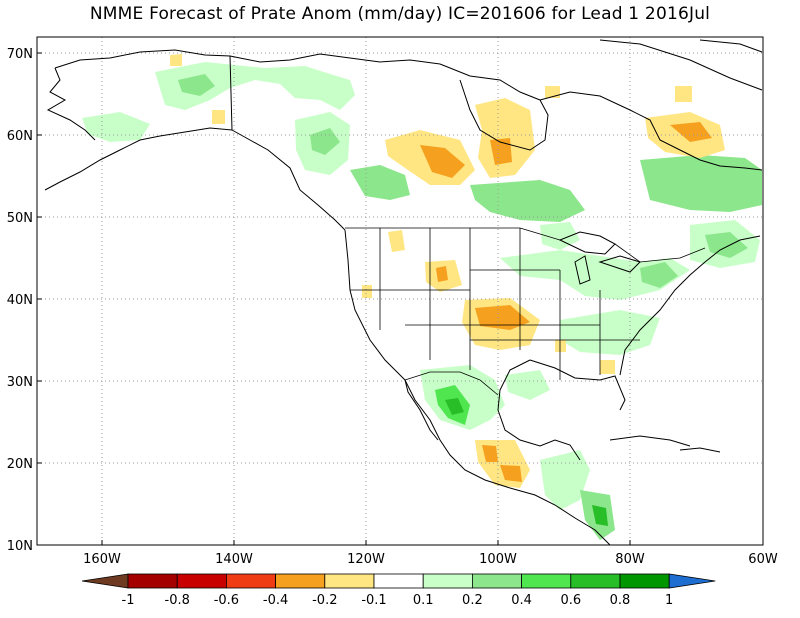  I want to click on lat-label: 60N, so click(20, 136).